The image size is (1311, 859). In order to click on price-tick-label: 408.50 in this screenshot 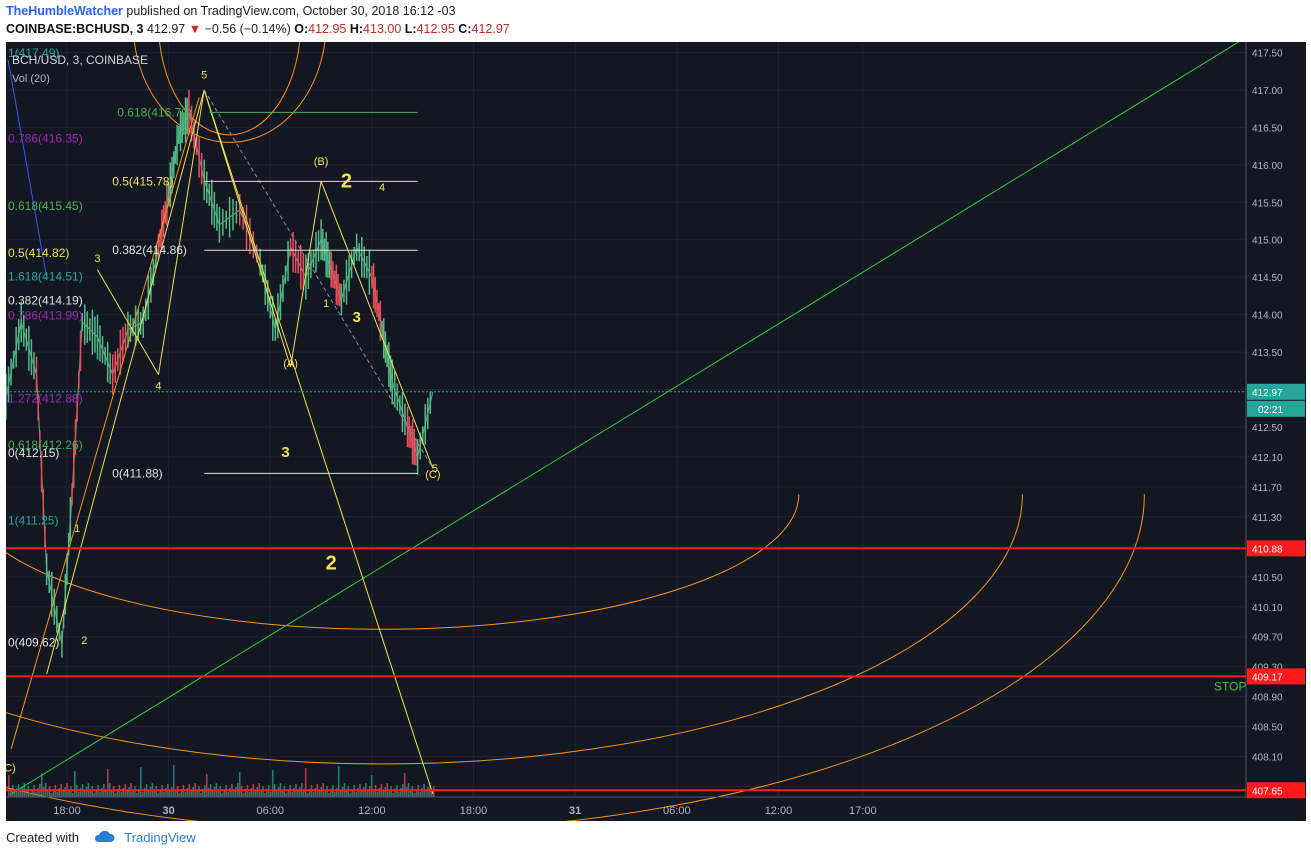, I will do `click(1267, 728)`.